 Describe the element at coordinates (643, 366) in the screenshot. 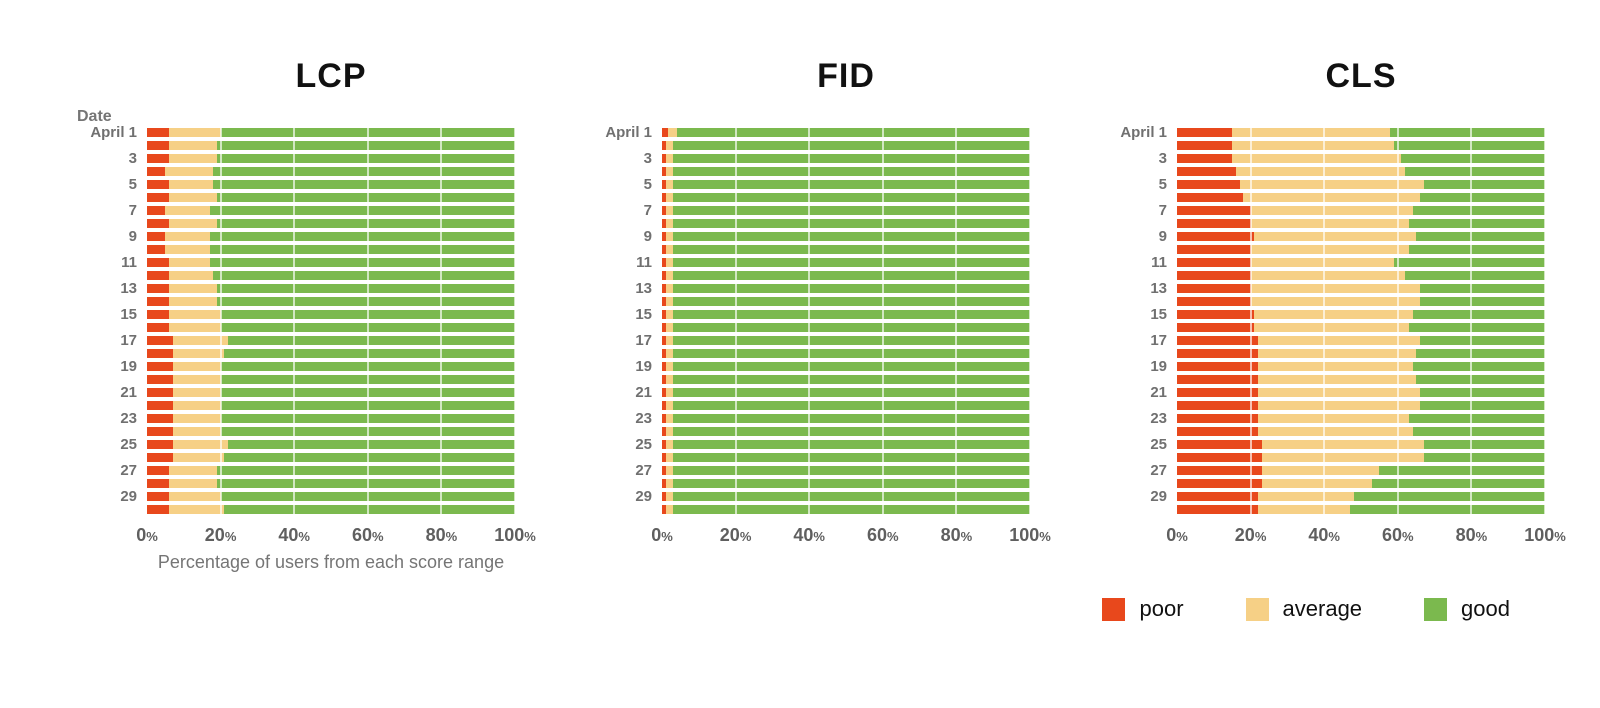

I see `date-label: 19` at that location.